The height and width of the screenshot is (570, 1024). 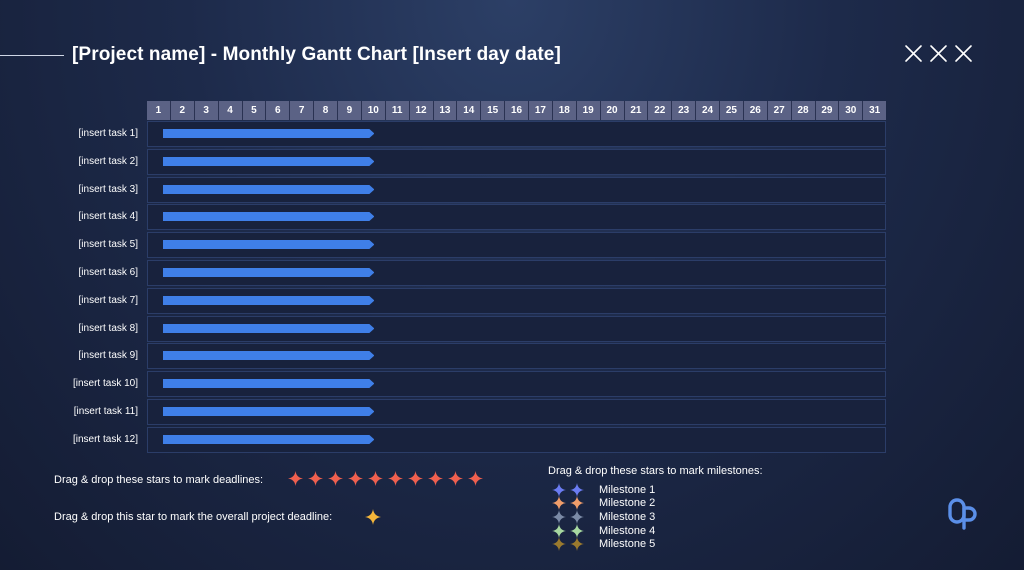 I want to click on milestone-label: Milestone 5, so click(x=627, y=544).